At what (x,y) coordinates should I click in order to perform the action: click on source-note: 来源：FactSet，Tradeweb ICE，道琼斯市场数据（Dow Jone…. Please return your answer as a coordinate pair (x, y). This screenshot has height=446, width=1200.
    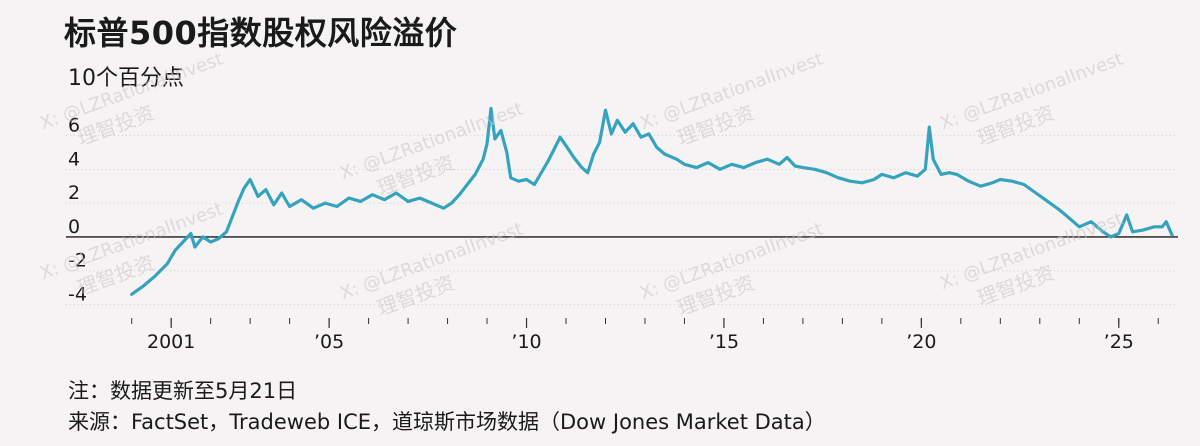
    Looking at the image, I should click on (447, 422).